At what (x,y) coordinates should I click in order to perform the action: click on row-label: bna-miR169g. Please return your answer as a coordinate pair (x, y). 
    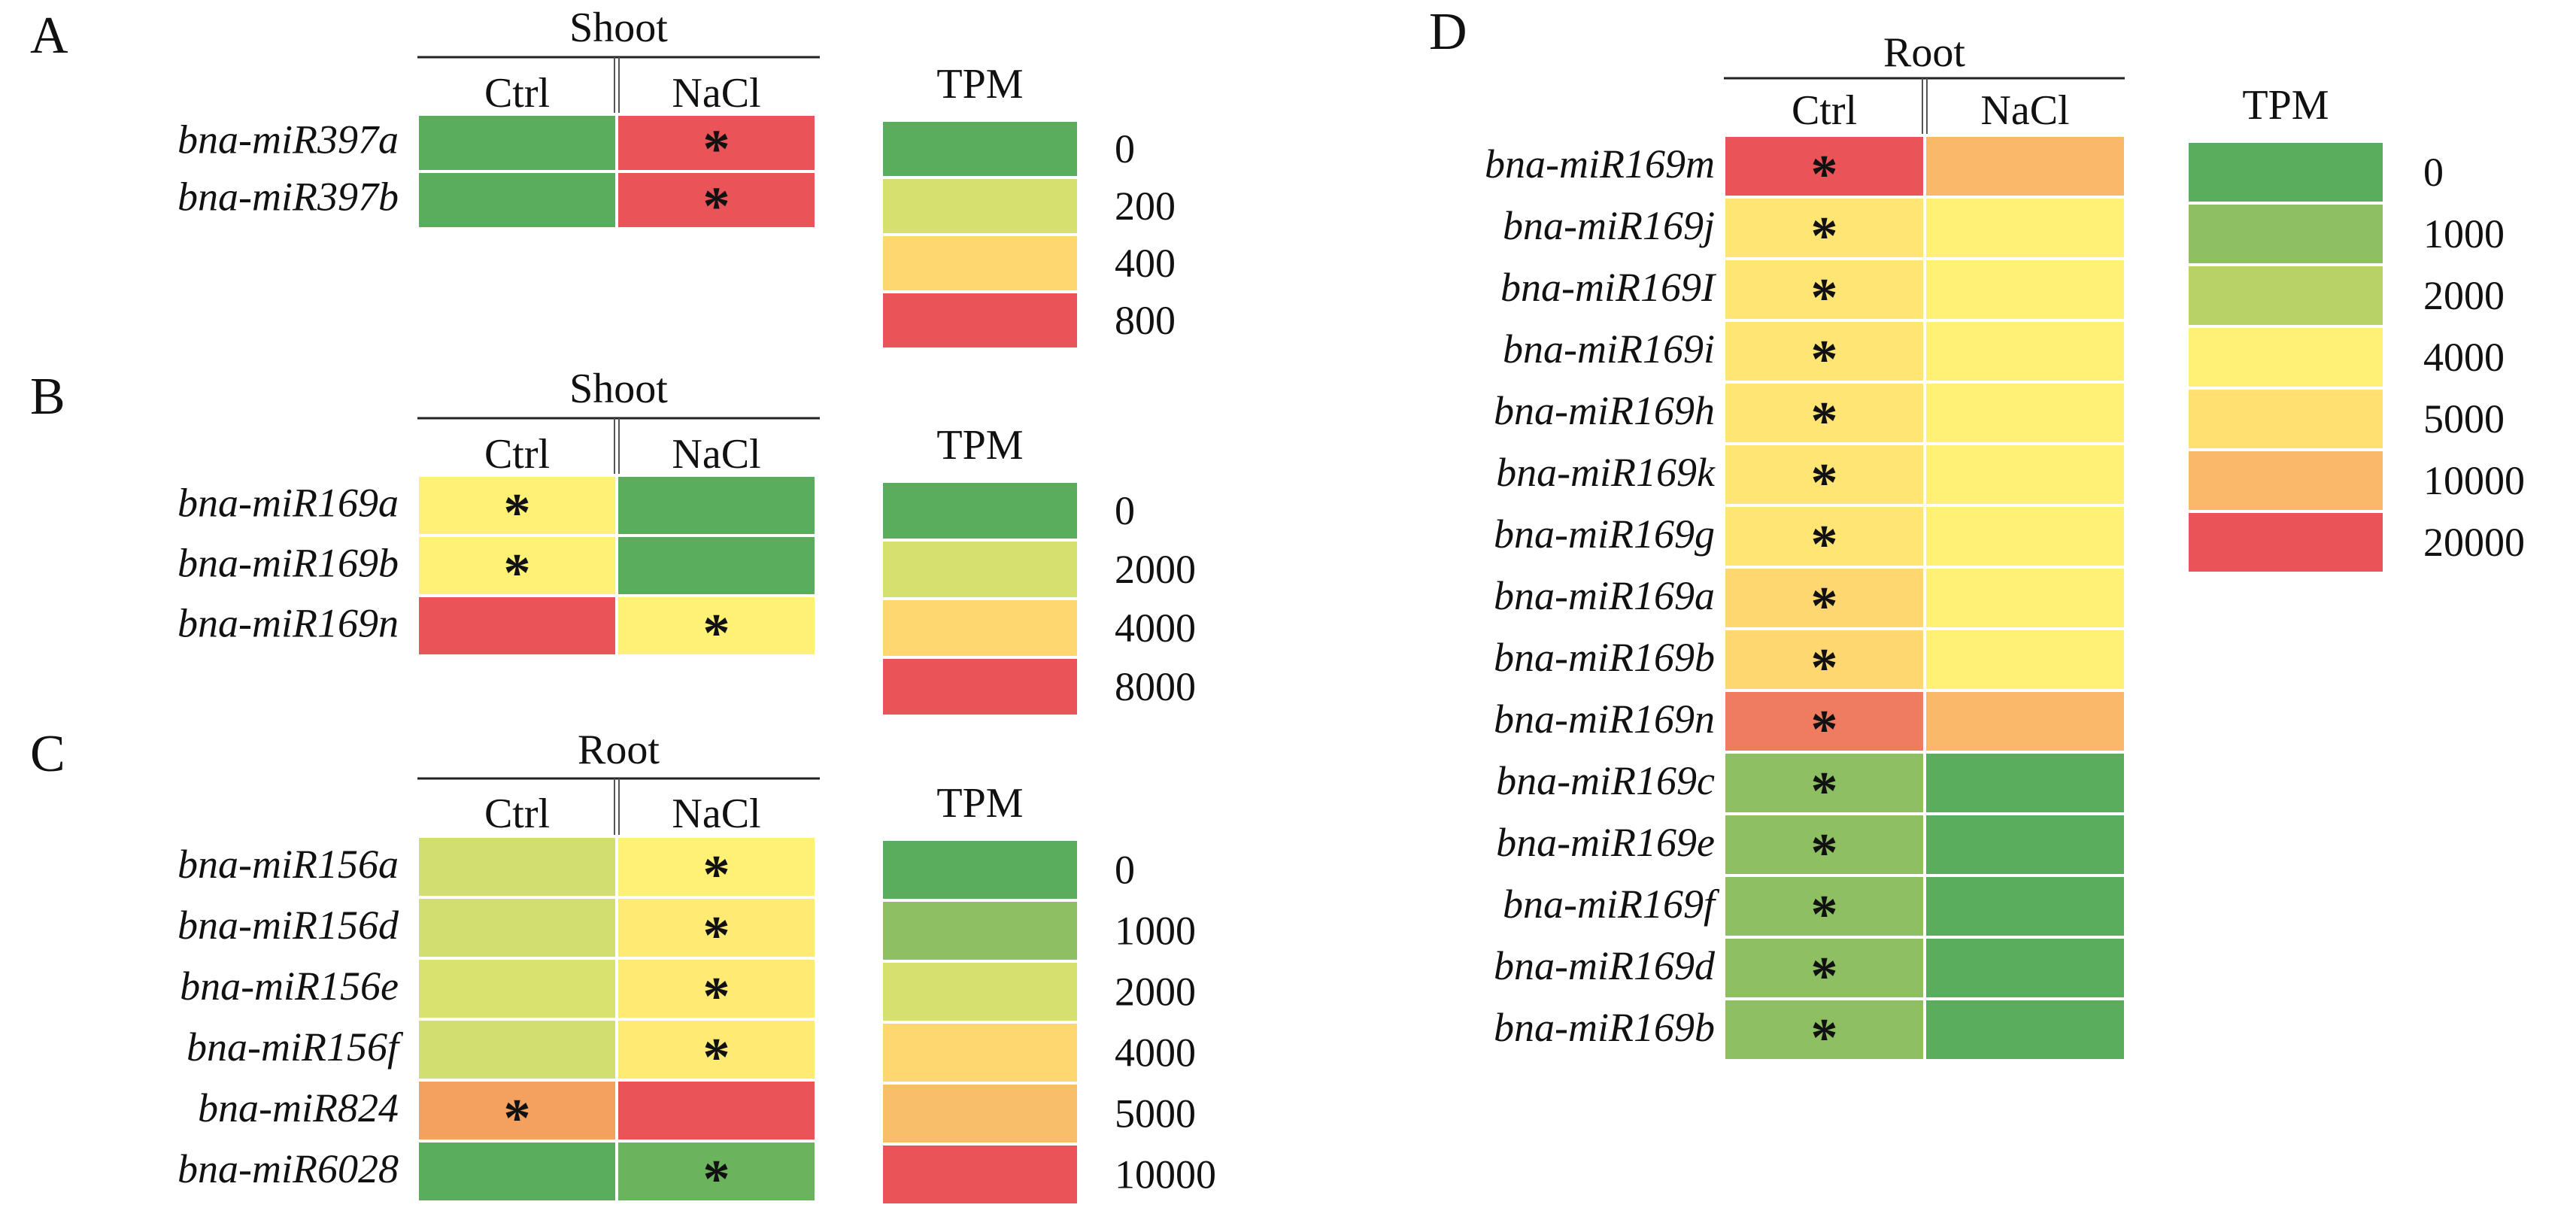
    Looking at the image, I should click on (1604, 534).